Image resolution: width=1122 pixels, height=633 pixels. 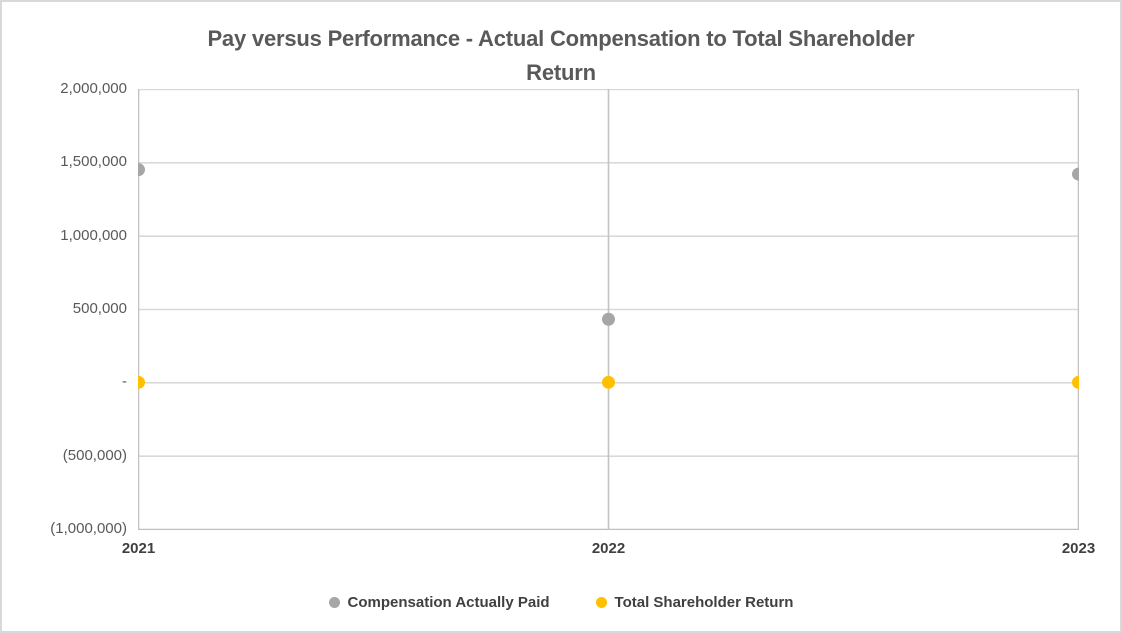 What do you see at coordinates (88, 528) in the screenshot?
I see `y-axis-tick-label: (1,000,000)` at bounding box center [88, 528].